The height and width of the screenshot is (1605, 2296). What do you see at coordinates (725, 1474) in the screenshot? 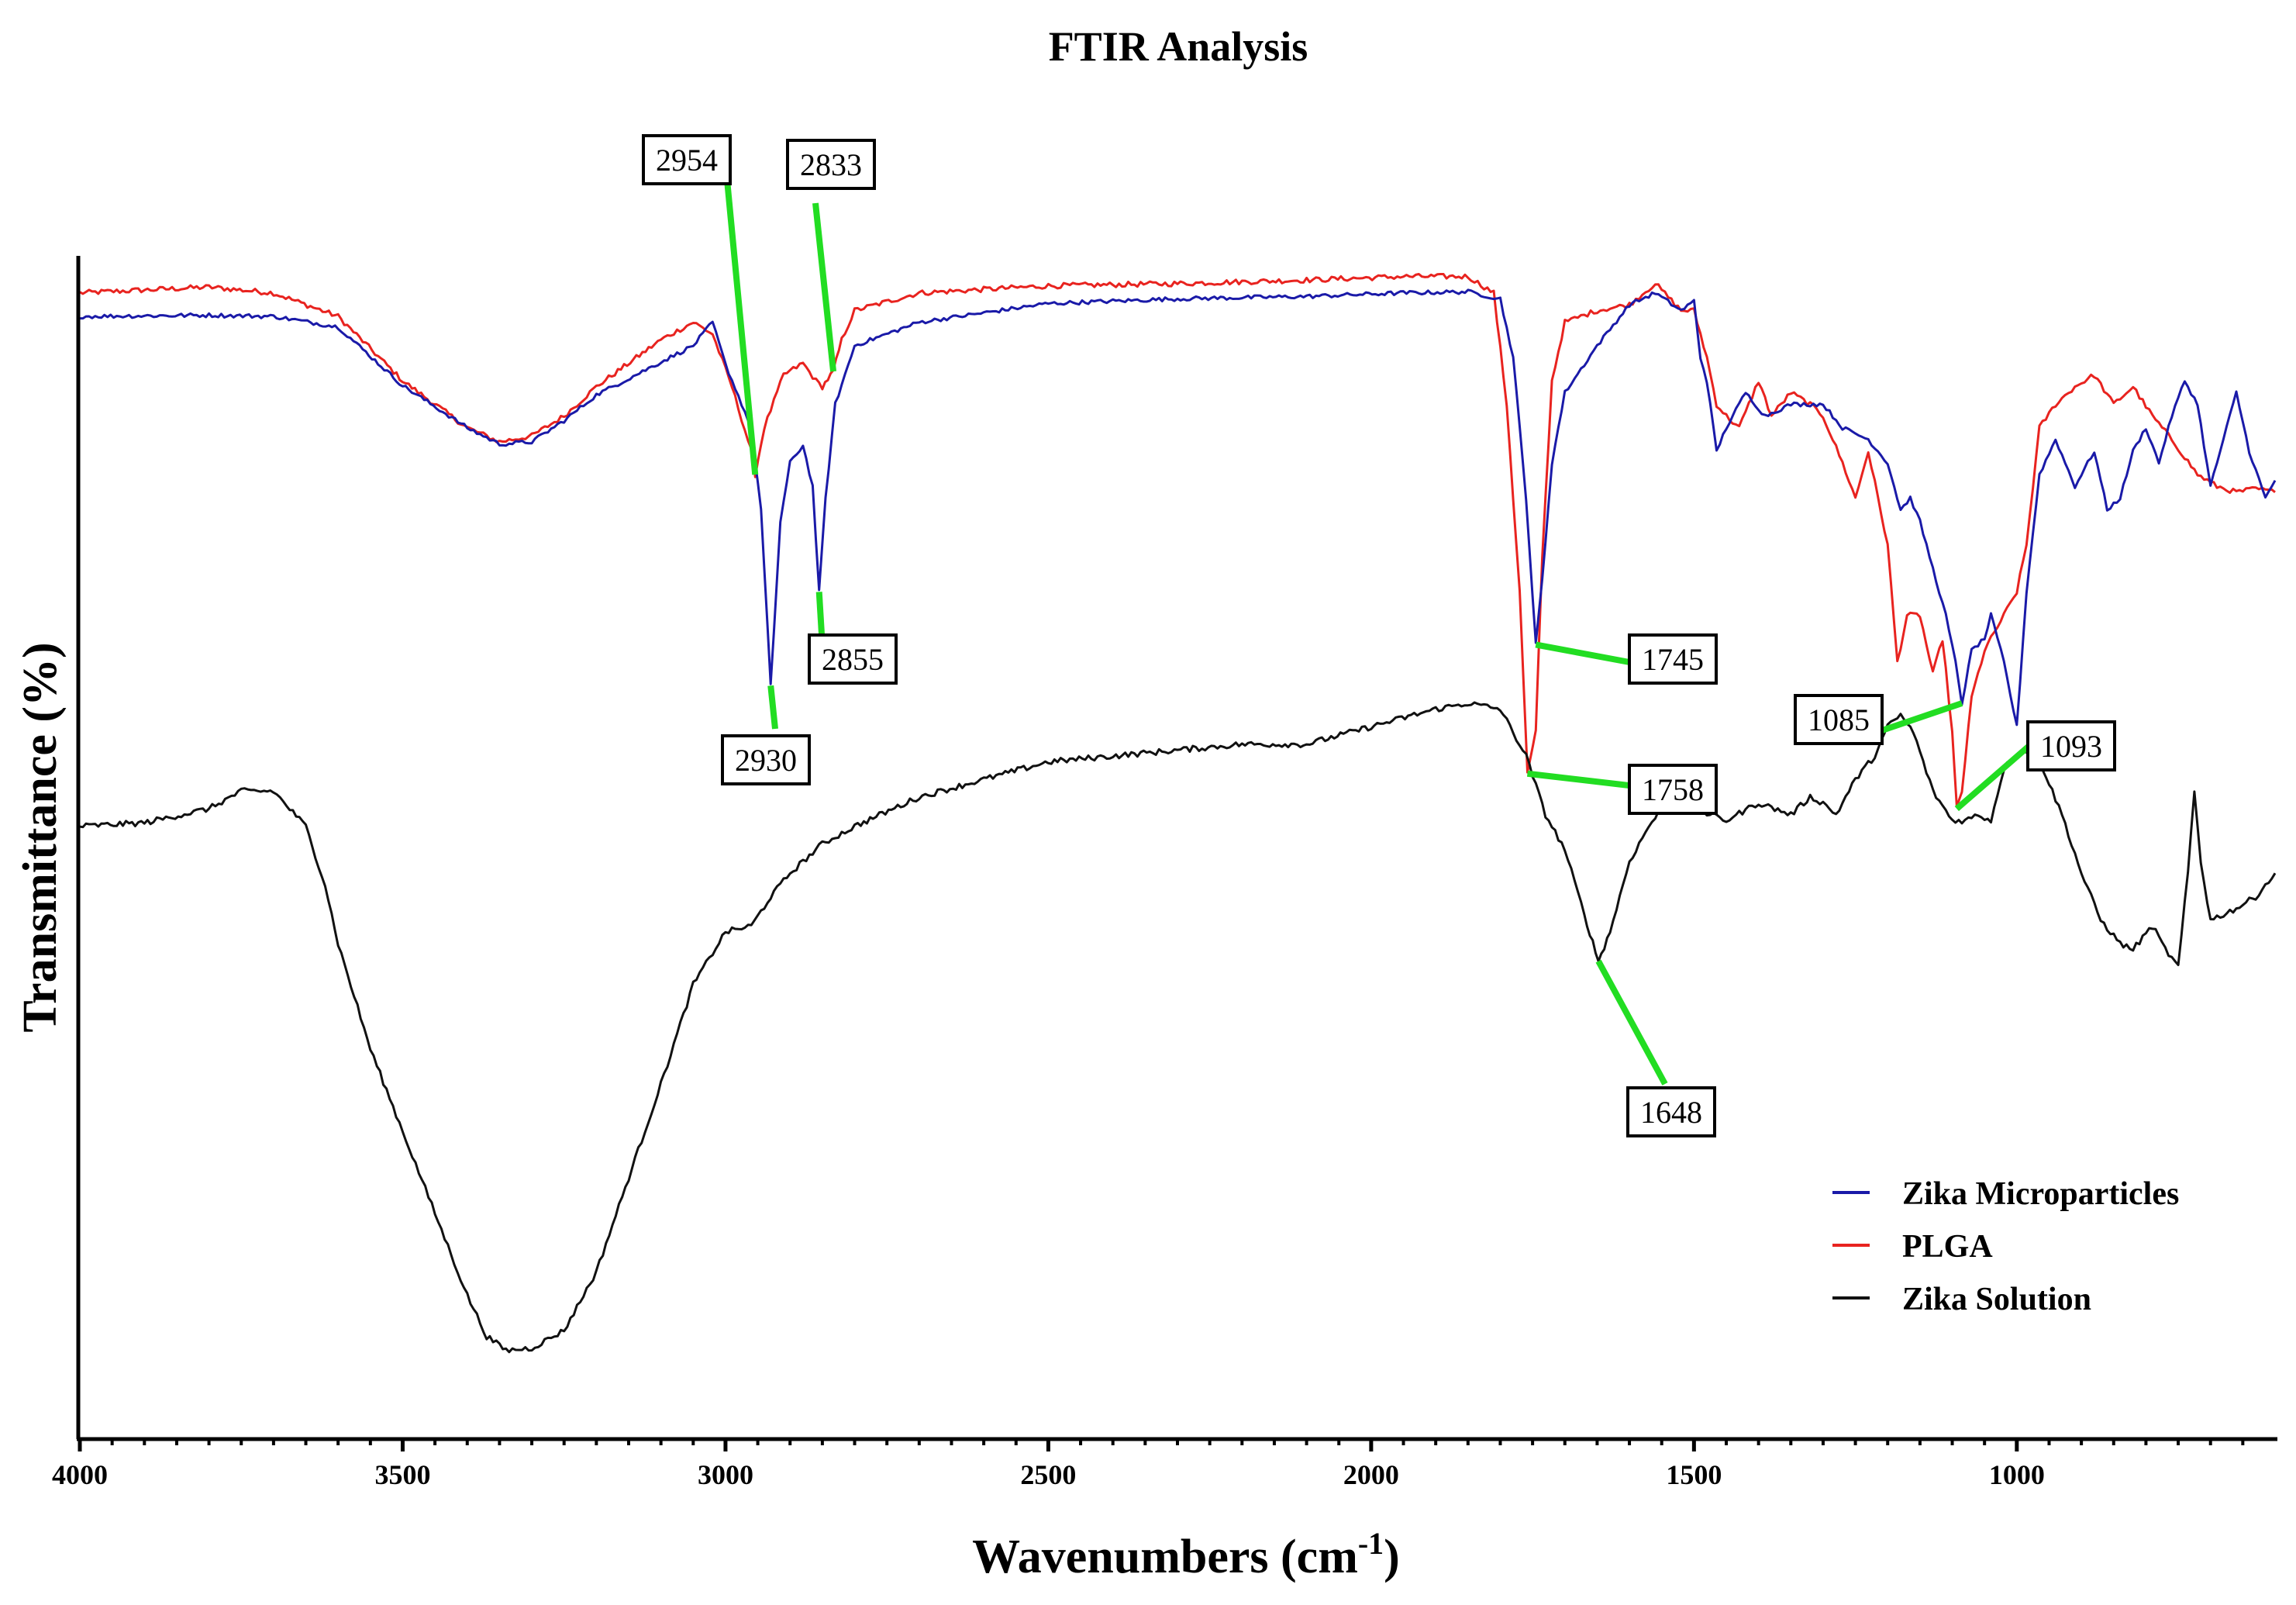
I see `x-tick-label: 3000` at bounding box center [725, 1474].